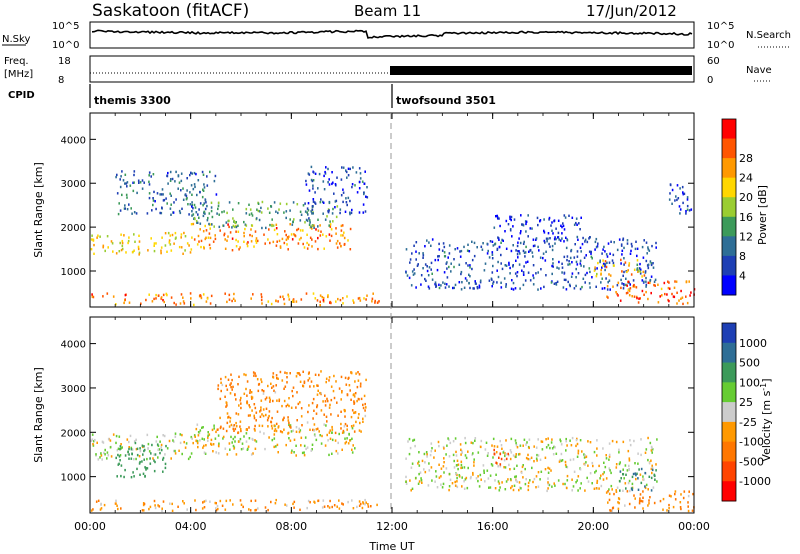 Image resolution: width=800 pixels, height=554 pixels. Describe the element at coordinates (713, 61) in the screenshot. I see `freq-right-tick-top: 60` at that location.